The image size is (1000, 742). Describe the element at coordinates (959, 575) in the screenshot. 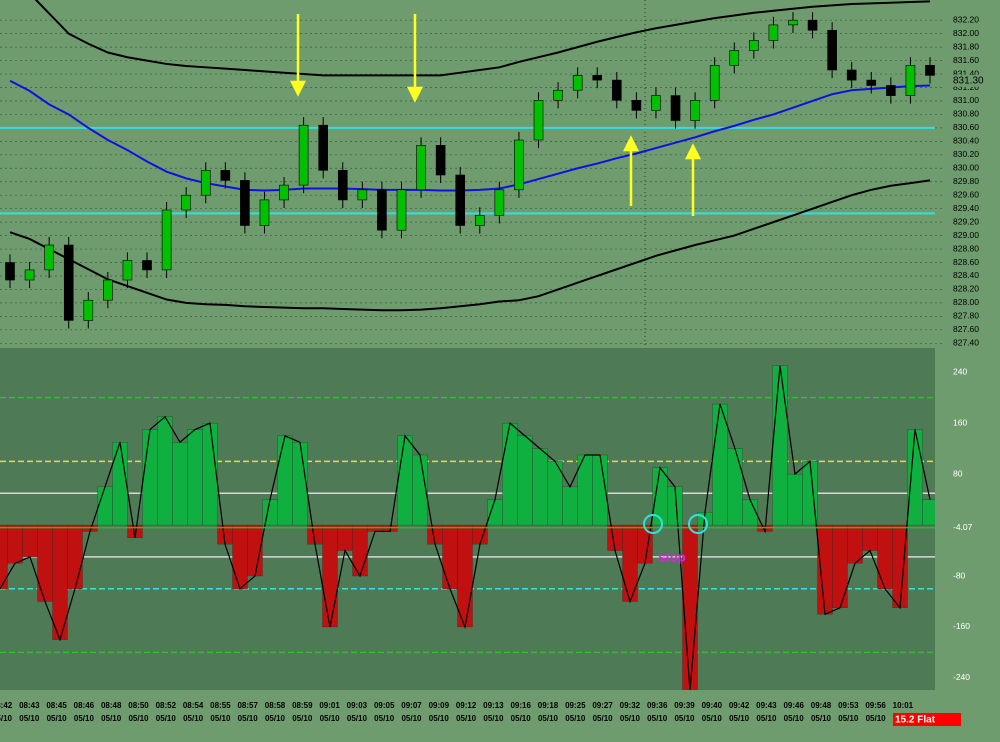

I see `y-tick-label: -80` at that location.